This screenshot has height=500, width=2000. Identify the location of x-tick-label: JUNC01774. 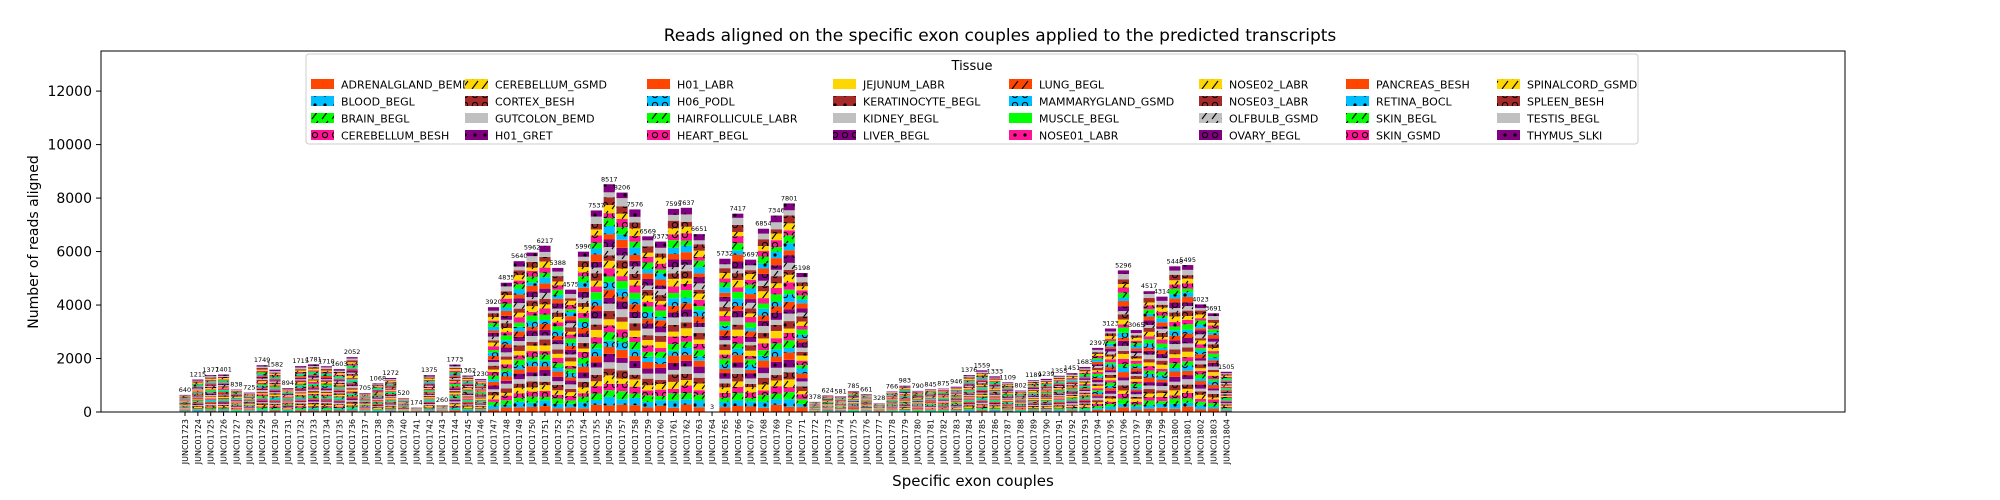
(841, 442).